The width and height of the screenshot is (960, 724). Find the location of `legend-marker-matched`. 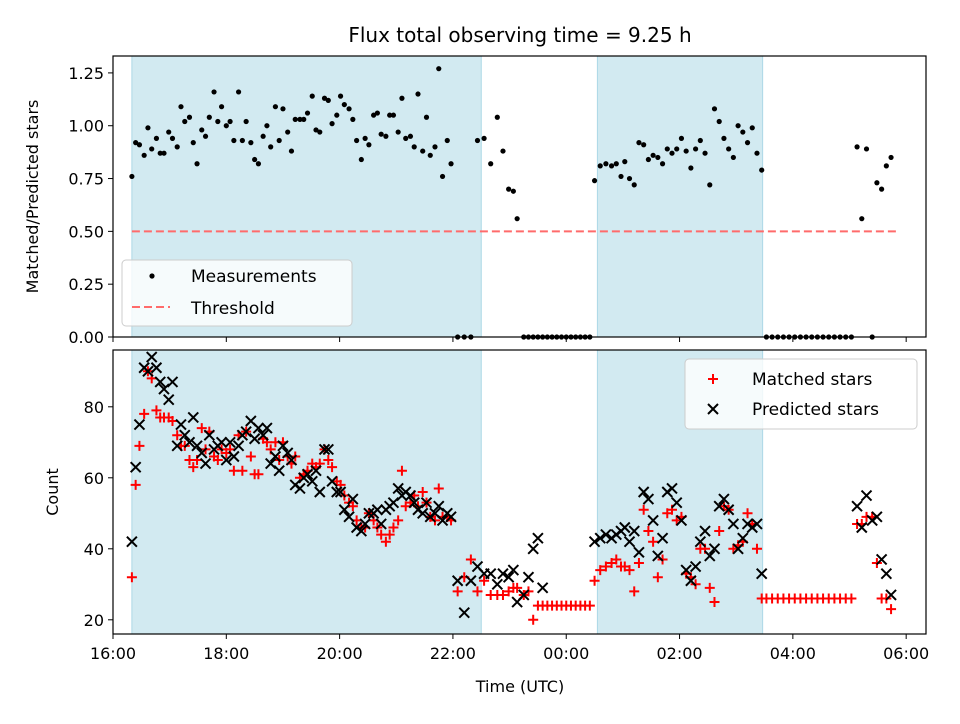

legend-marker-matched is located at coordinates (713, 379).